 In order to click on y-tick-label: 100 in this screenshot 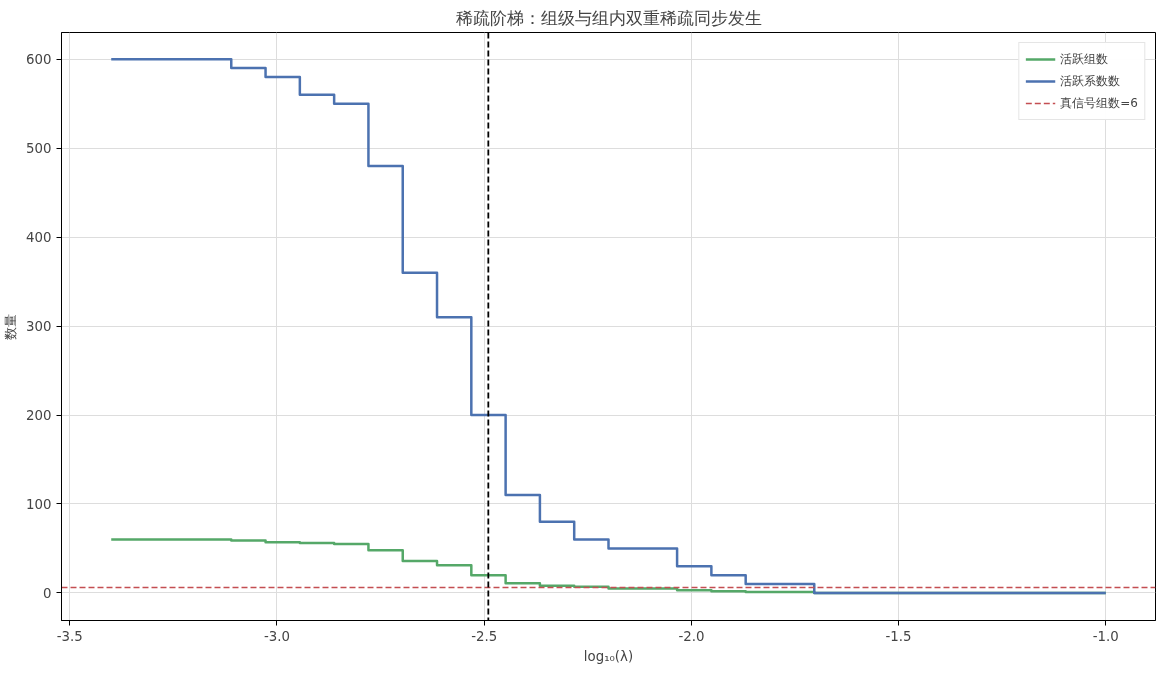, I will do `click(39, 504)`.